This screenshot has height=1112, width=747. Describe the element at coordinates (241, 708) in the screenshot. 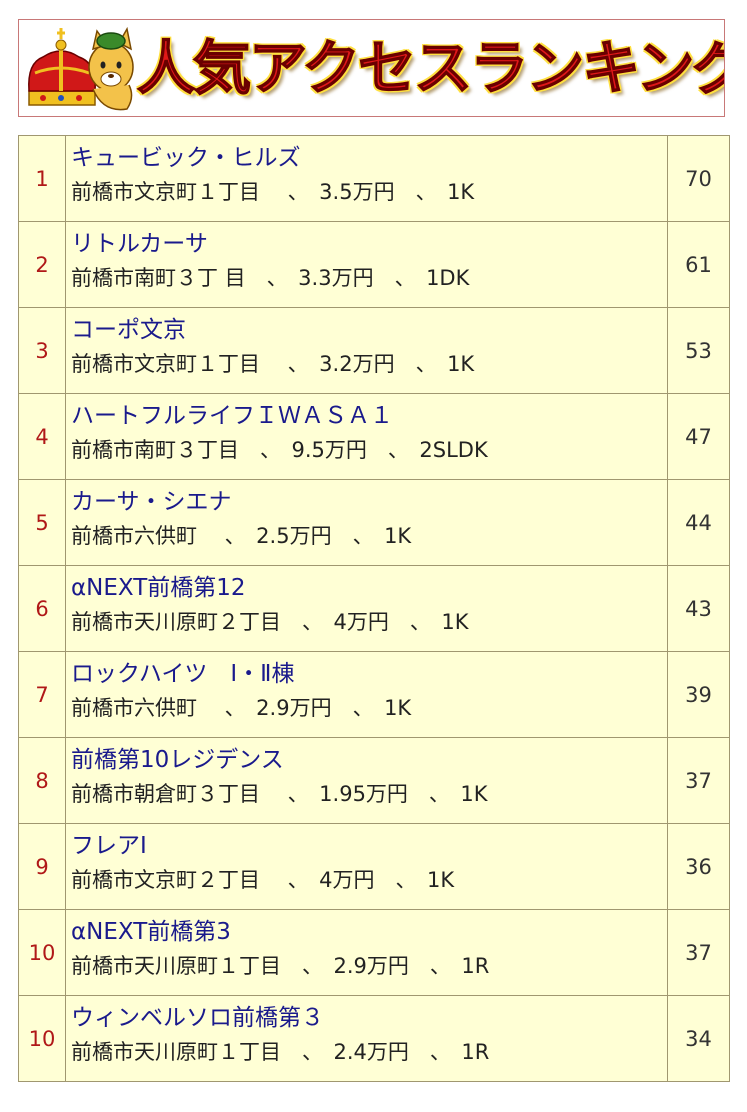

I see `property-details: 前橋市六供町 、 2.9万円 、 1K` at that location.